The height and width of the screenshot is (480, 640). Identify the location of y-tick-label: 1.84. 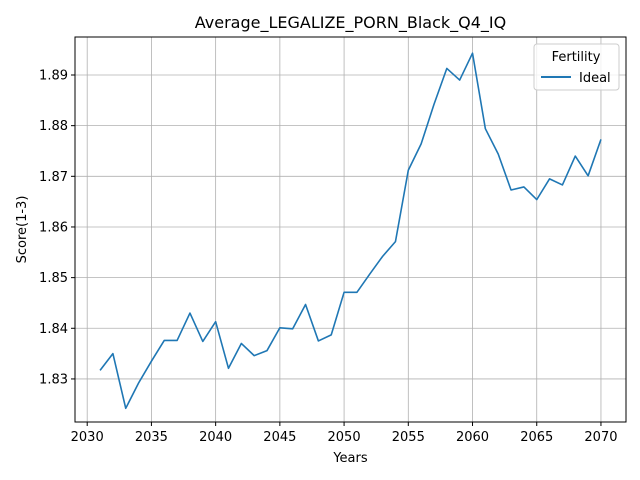
(53, 329).